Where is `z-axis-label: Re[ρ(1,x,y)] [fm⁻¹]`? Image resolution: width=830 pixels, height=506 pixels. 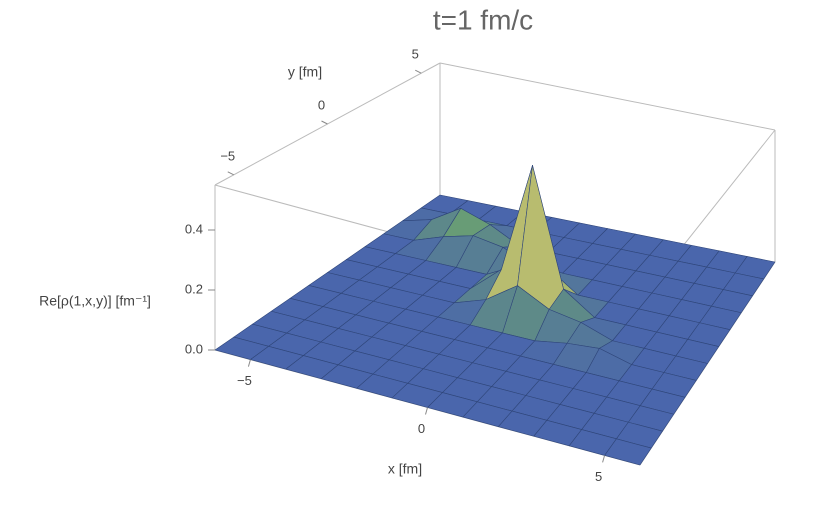
z-axis-label: Re[ρ(1,x,y)] [fm⁻¹] is located at coordinates (95, 301).